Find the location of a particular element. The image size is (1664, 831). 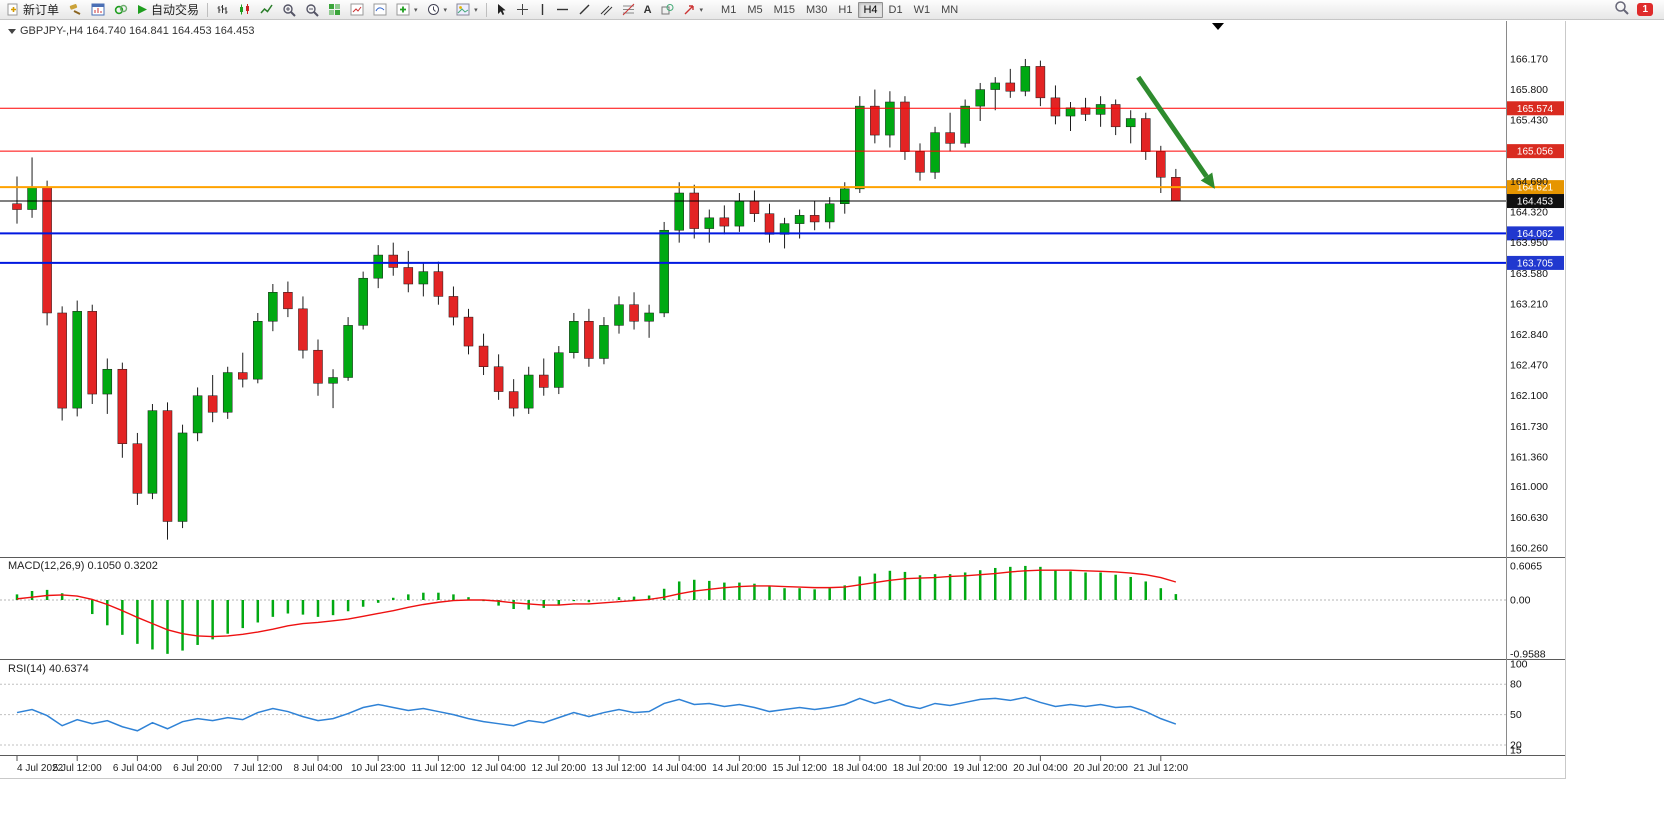

new-order-button: 新订单 is located at coordinates (33, 9).